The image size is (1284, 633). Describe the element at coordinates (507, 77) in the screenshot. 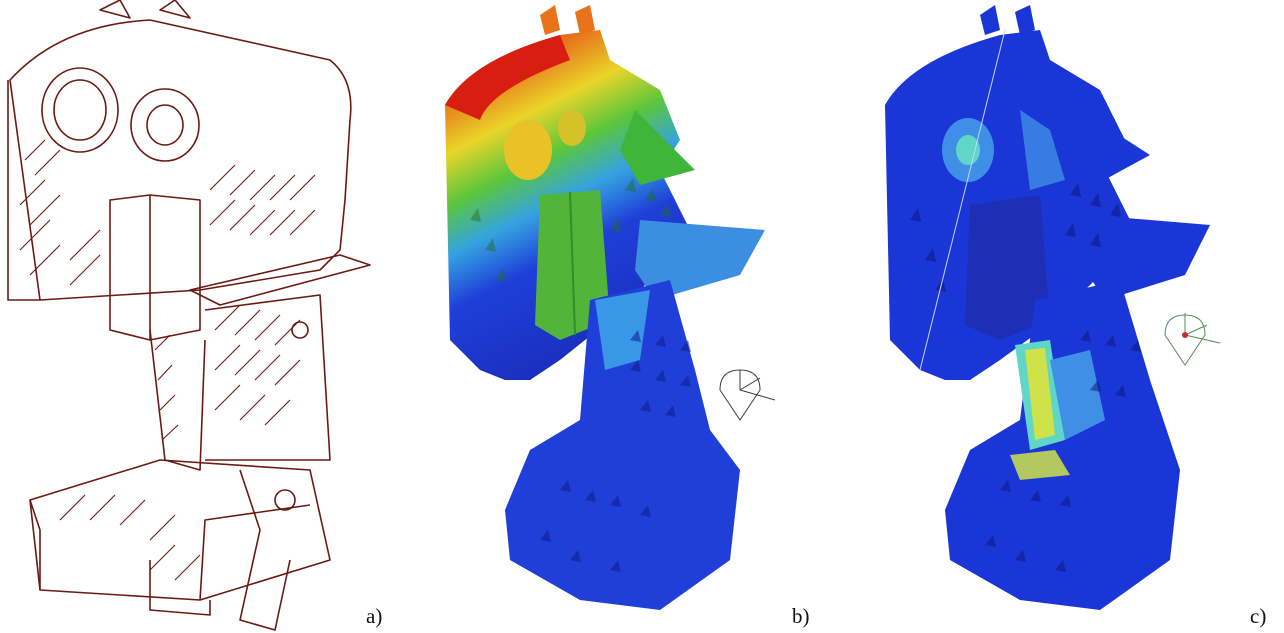

I see `housing-top-red` at that location.